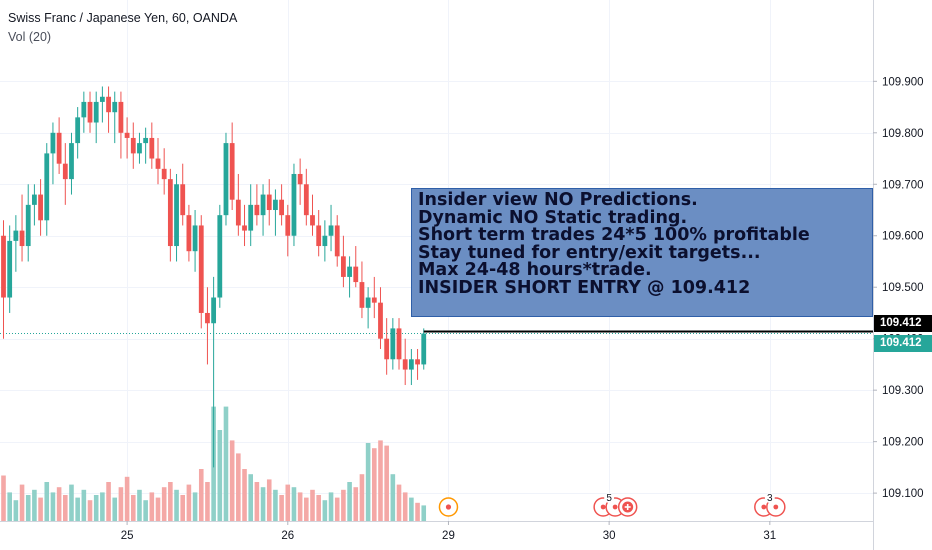 The height and width of the screenshot is (550, 932). I want to click on time-tick-label: 26, so click(287, 536).